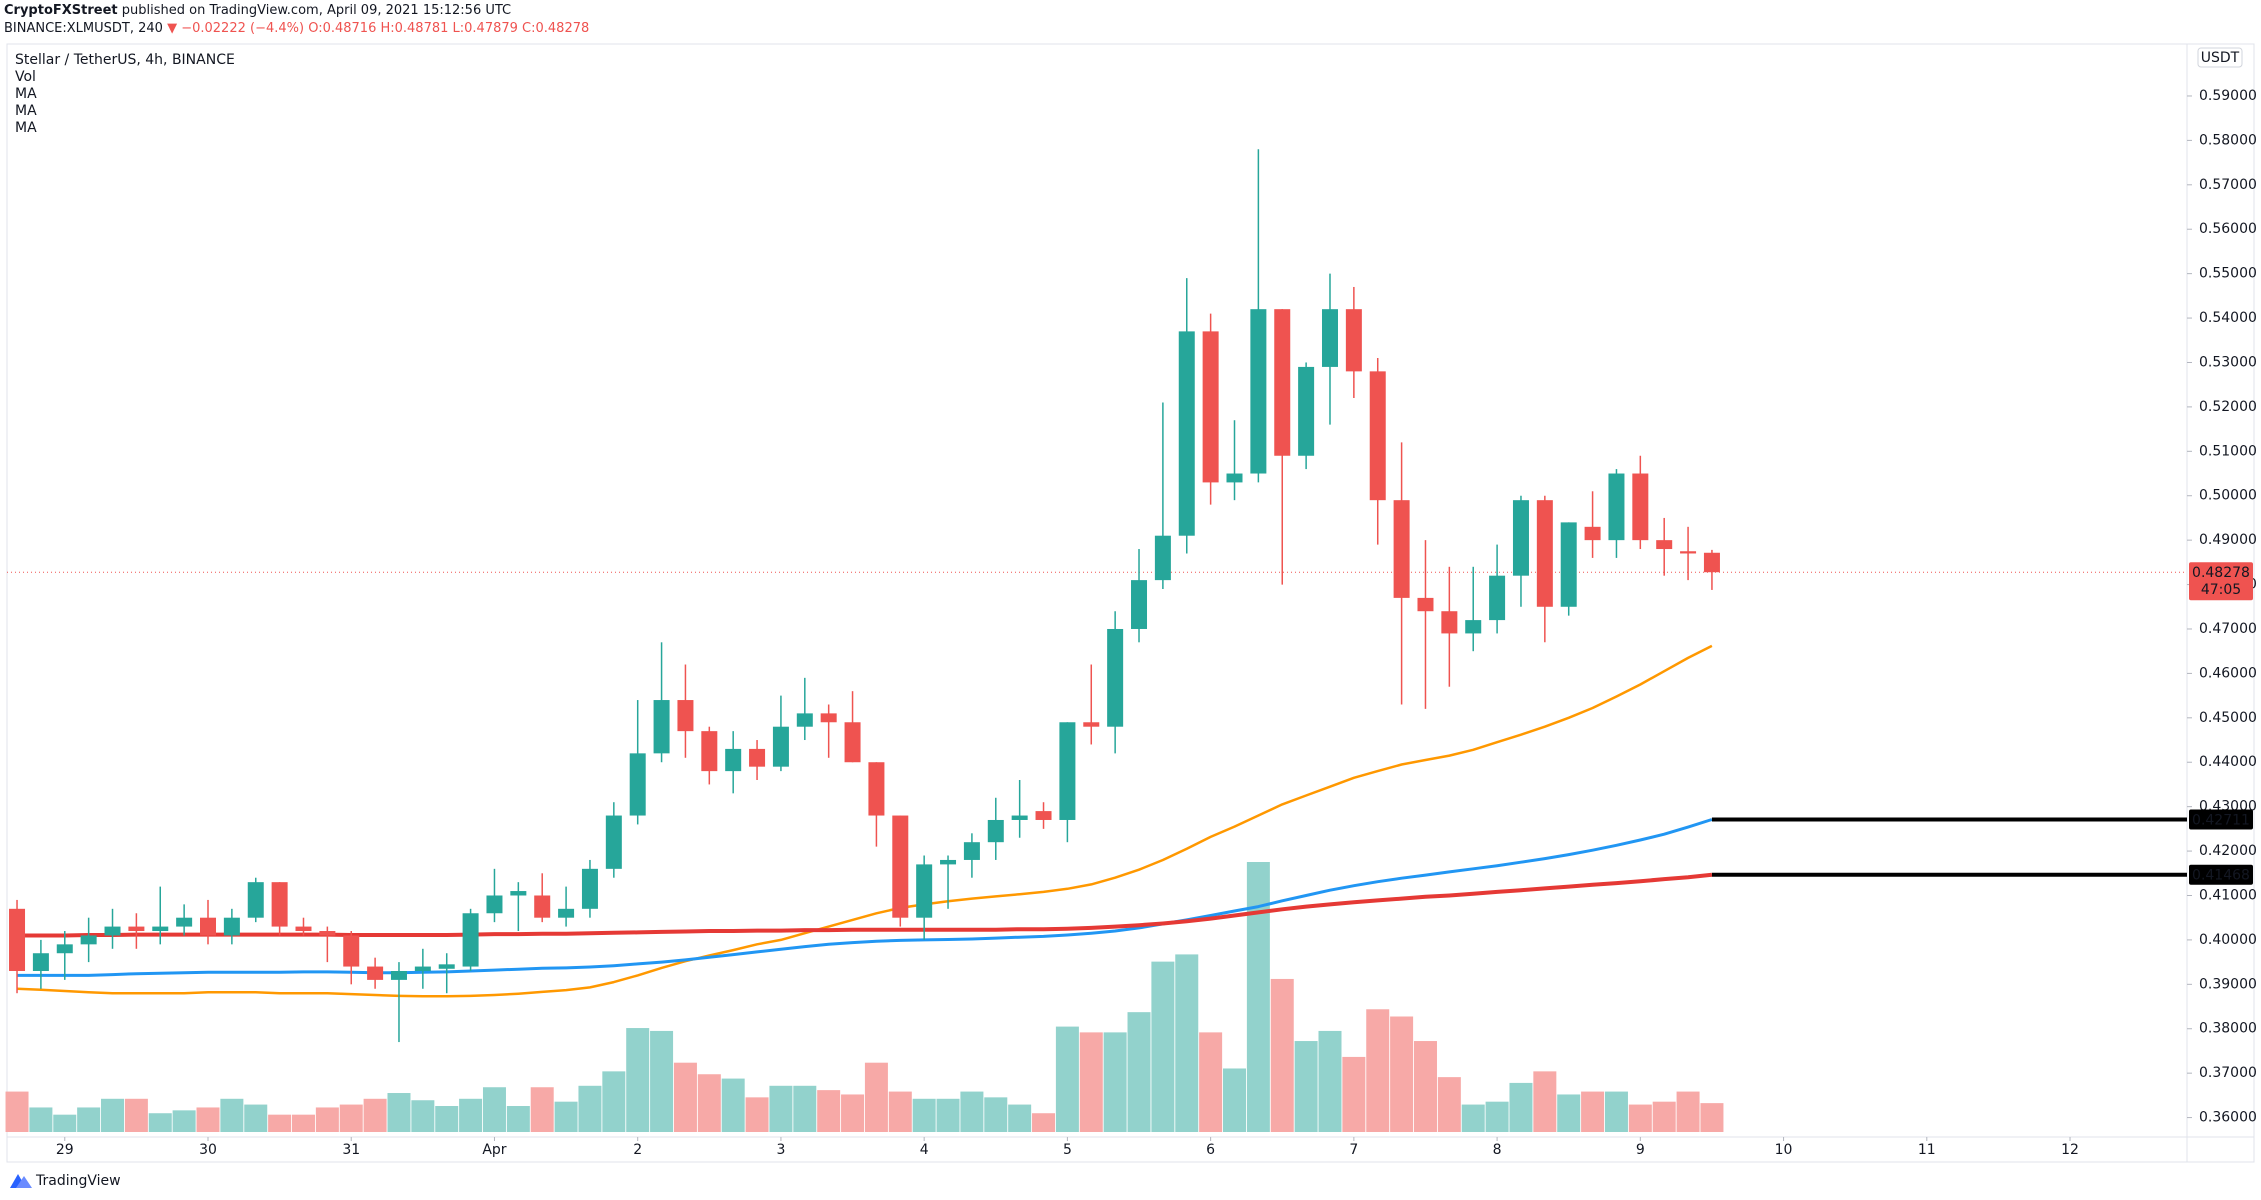  Describe the element at coordinates (2228, 762) in the screenshot. I see `y-tick-label: 0.44000` at that location.